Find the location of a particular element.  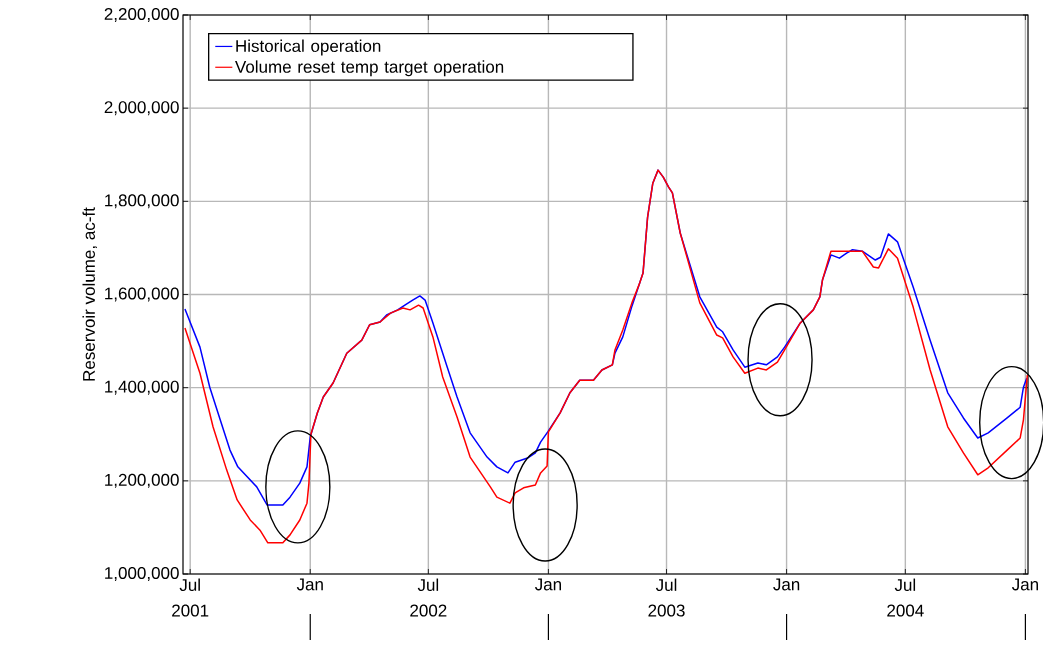

y-axis-title: Reservoir volume, ac-ft is located at coordinates (89, 294).